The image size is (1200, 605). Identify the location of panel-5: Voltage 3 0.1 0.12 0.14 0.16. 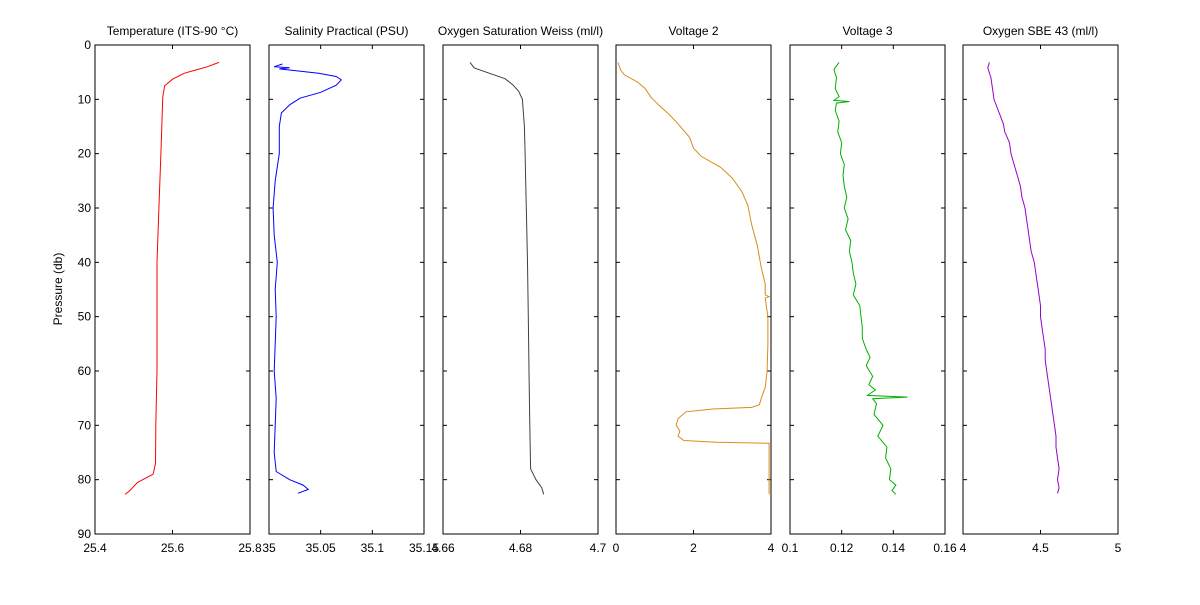
(869, 289).